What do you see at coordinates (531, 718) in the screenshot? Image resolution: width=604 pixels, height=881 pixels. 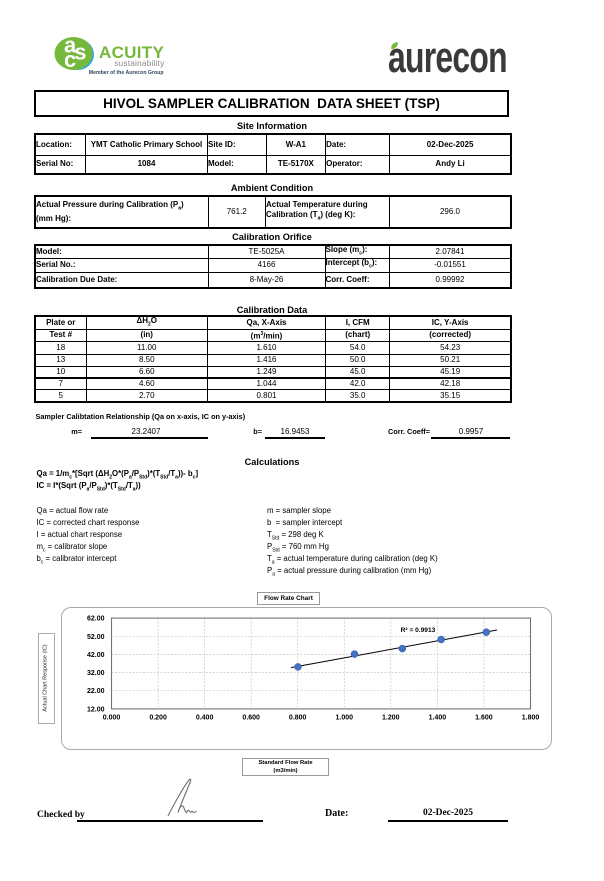 I see `svg-text: 1.800` at bounding box center [531, 718].